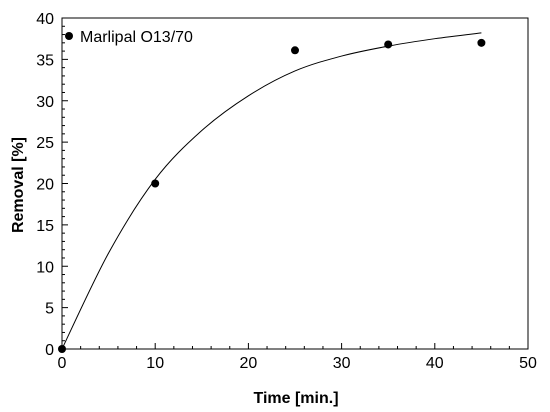  I want to click on x-tick-label: 40, so click(435, 363).